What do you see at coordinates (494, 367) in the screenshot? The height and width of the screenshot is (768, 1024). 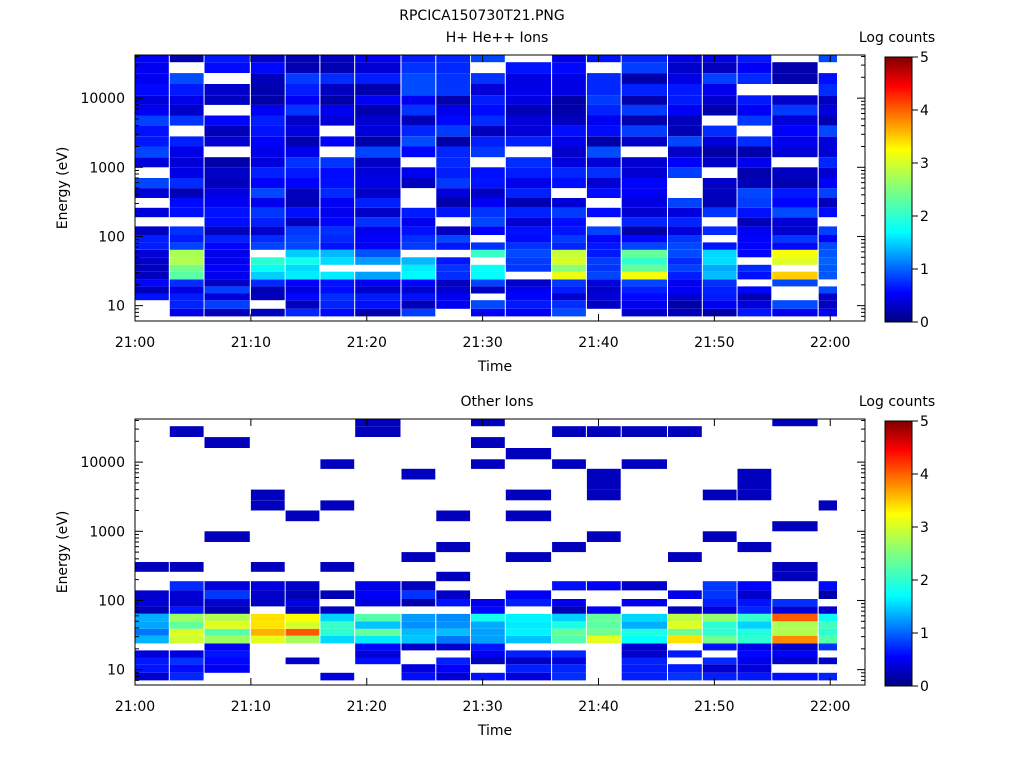 I see `xlabel-h-he: Time` at bounding box center [494, 367].